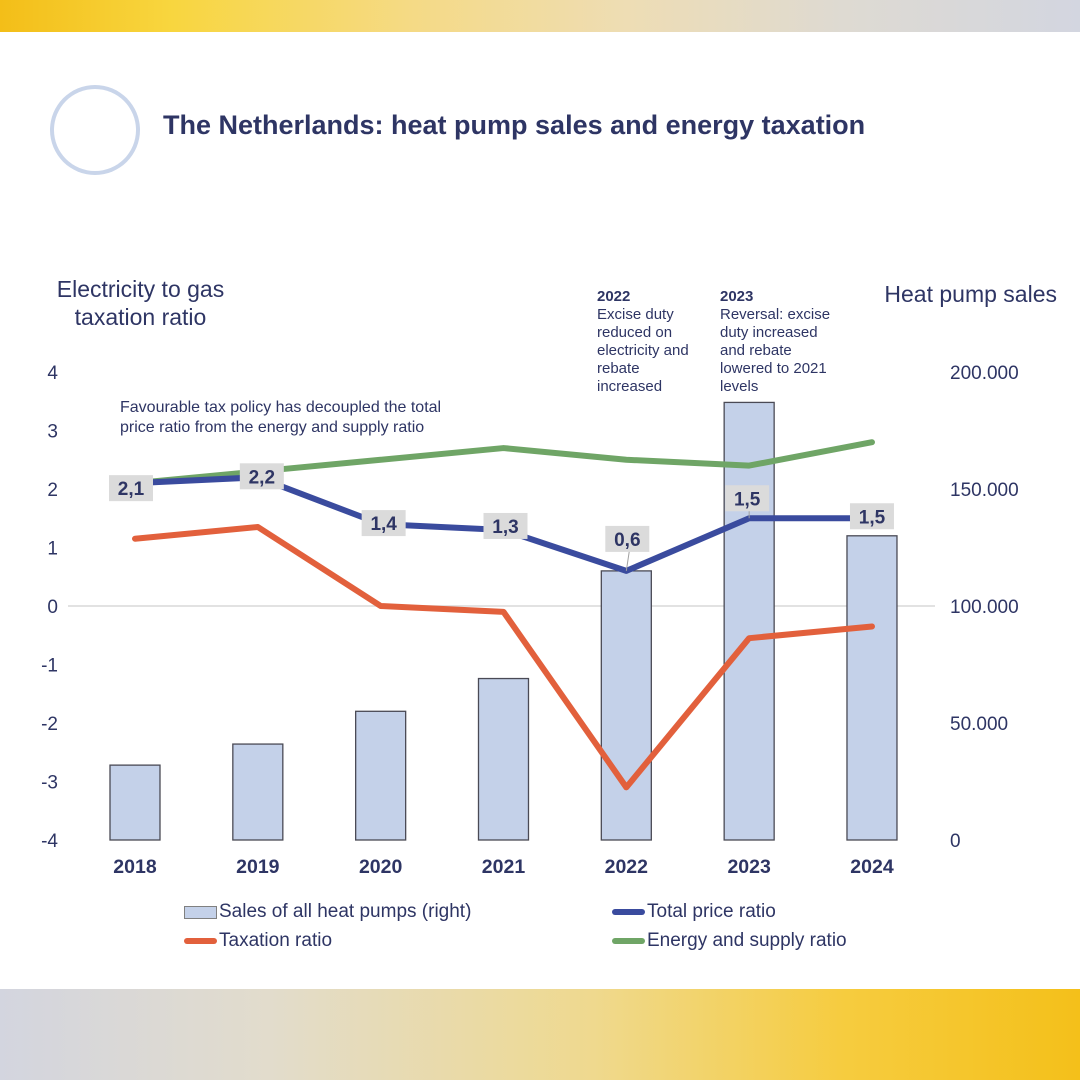 The width and height of the screenshot is (1080, 1080). I want to click on legend-item-sales: Sales of all heat pumps (right), so click(327, 912).